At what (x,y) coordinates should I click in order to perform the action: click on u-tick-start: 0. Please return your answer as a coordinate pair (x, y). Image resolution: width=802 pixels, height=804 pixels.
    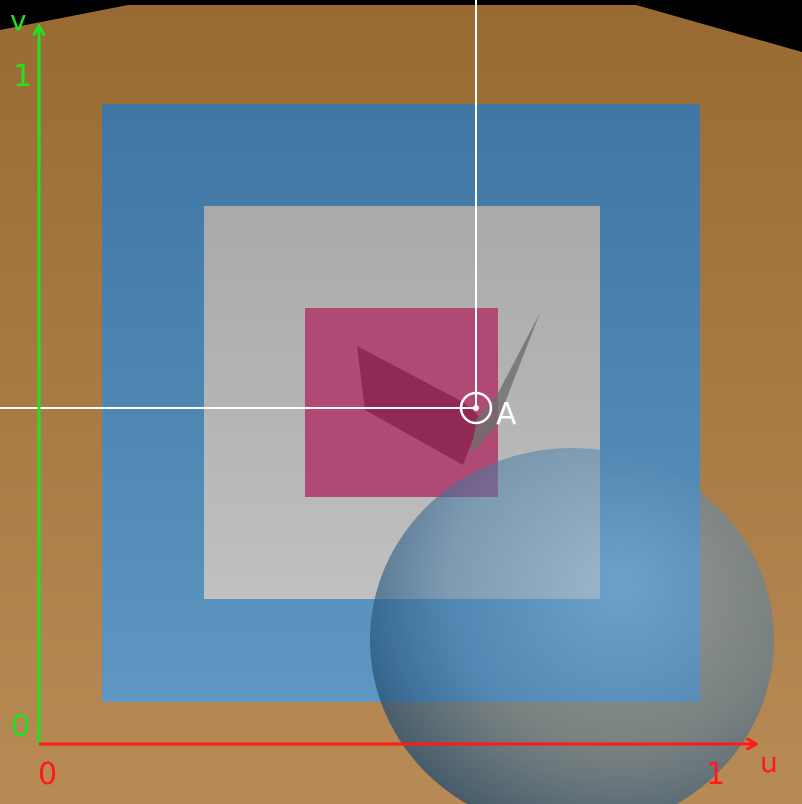
    Looking at the image, I should click on (47, 774).